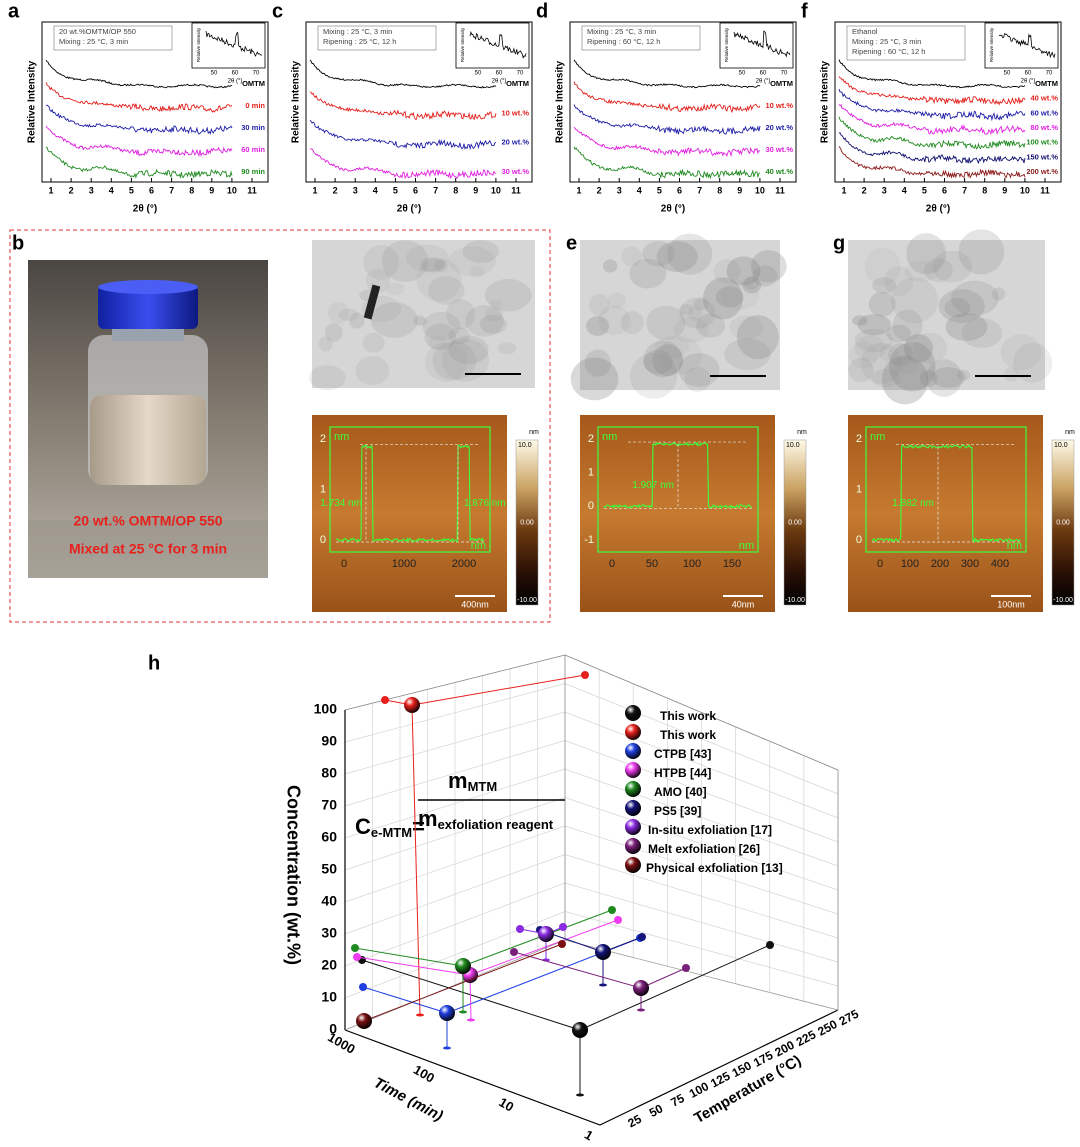 The height and width of the screenshot is (1147, 1080). Describe the element at coordinates (323, 540) in the screenshot. I see `afm-y-tick-label: 0` at that location.